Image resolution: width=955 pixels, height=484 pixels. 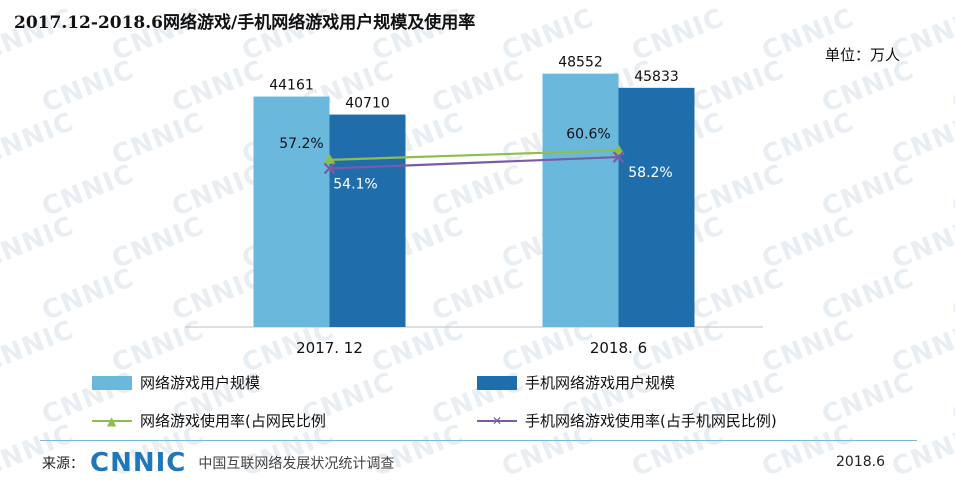 I want to click on chart-title: 2017.12-2018.6网络游戏/手机网络游戏用户规模及使用率, so click(x=245, y=23).